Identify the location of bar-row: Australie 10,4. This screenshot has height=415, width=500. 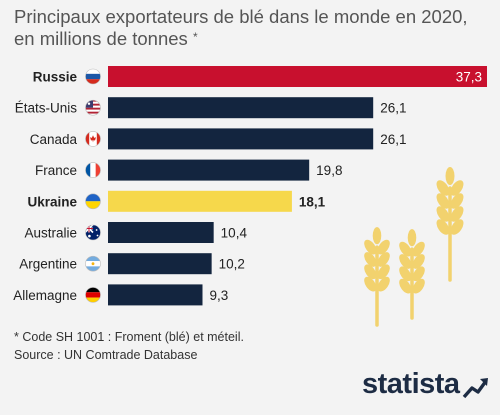
(135, 232).